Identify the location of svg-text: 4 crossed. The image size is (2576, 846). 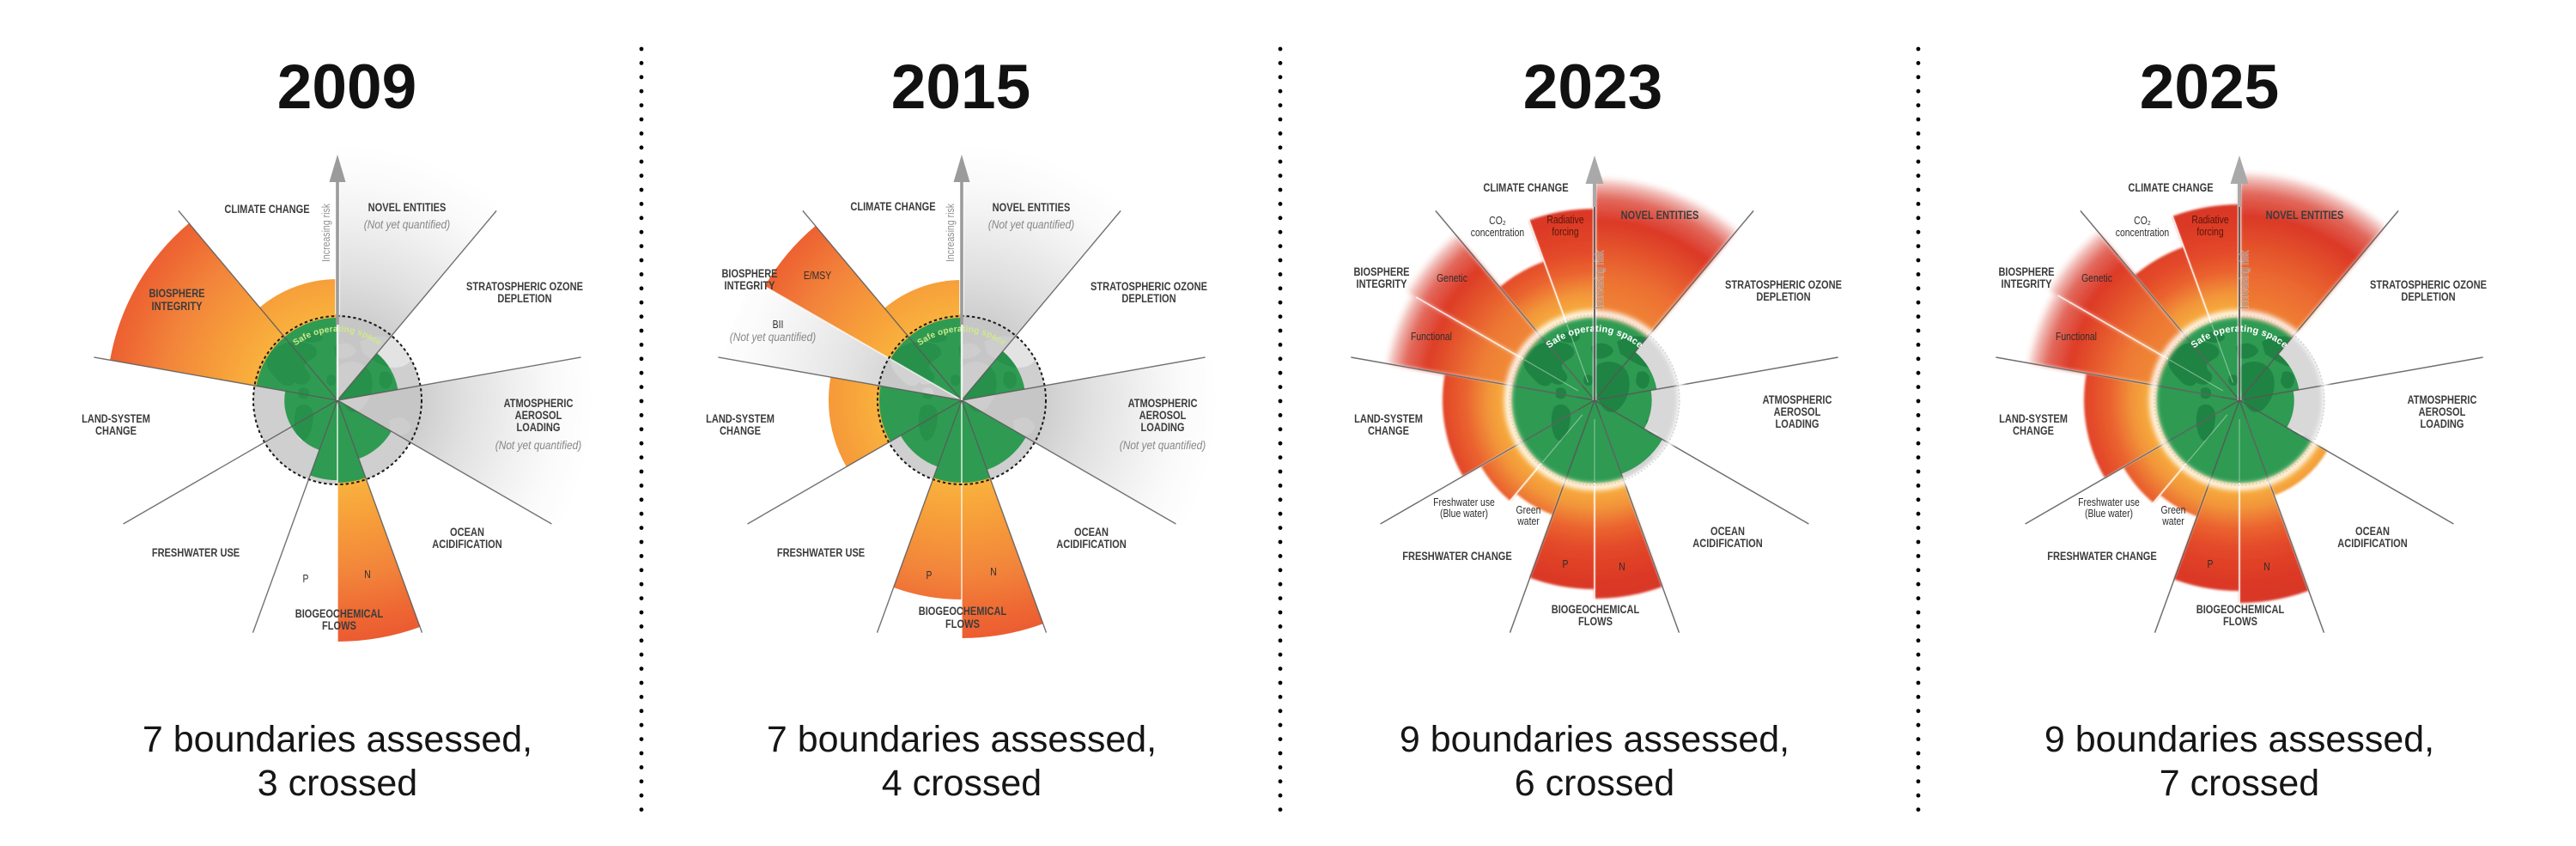
(962, 783).